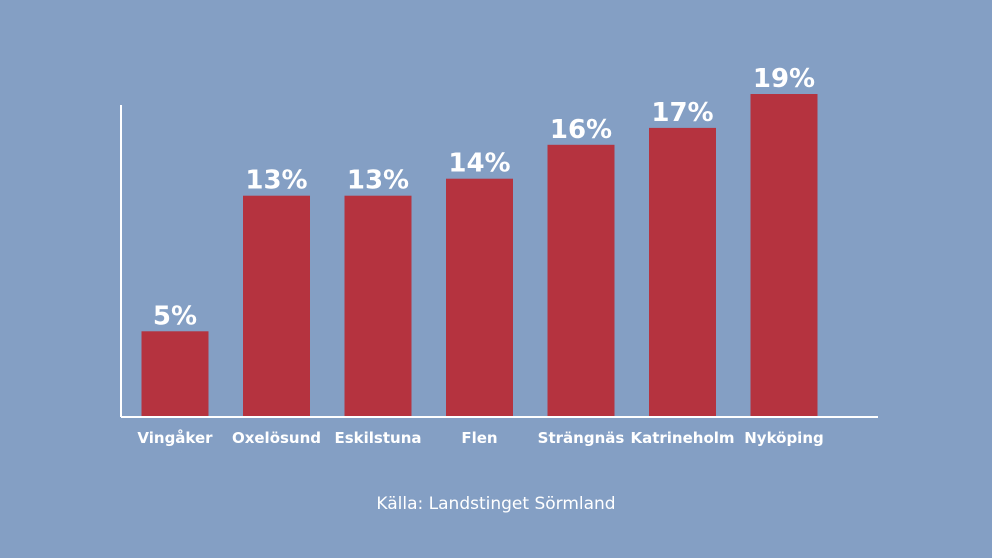 The image size is (992, 558). Describe the element at coordinates (581, 280) in the screenshot. I see `bar-strängnäs` at that location.